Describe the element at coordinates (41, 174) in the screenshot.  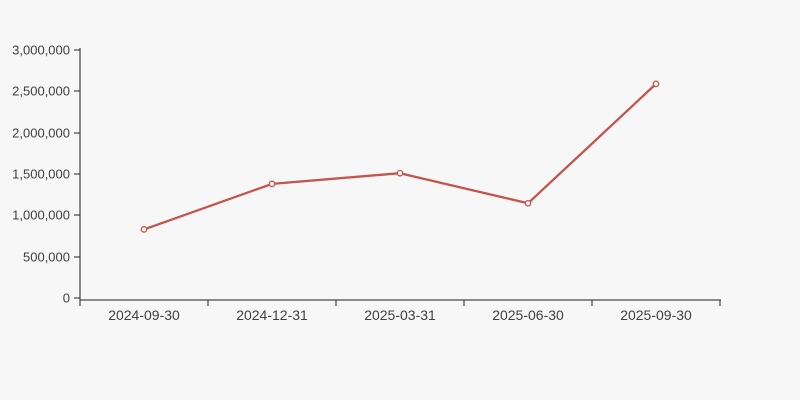
I see `y-axis-tick-label: 1,500,000` at that location.